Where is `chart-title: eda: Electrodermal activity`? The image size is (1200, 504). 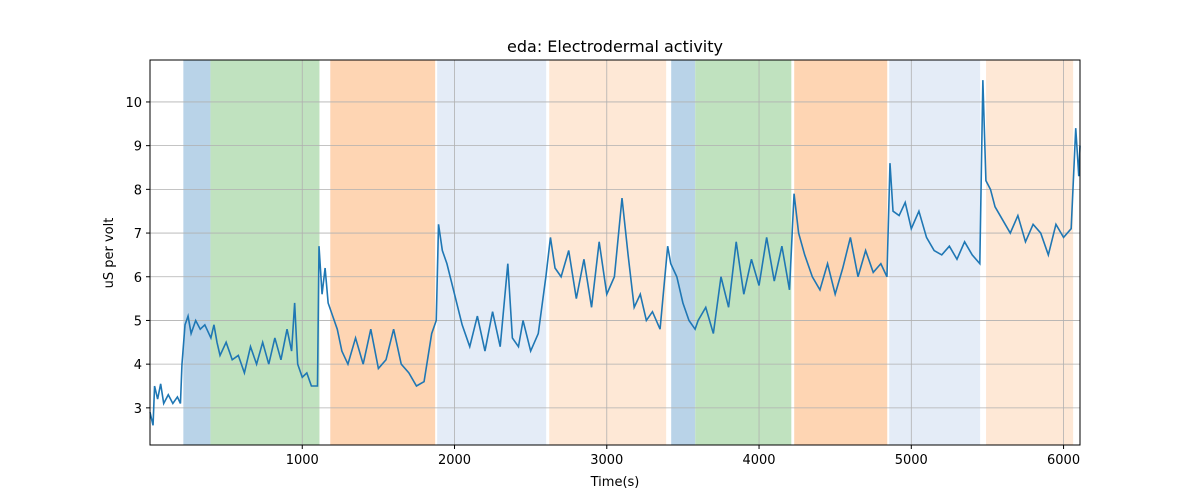 chart-title: eda: Electrodermal activity is located at coordinates (615, 46).